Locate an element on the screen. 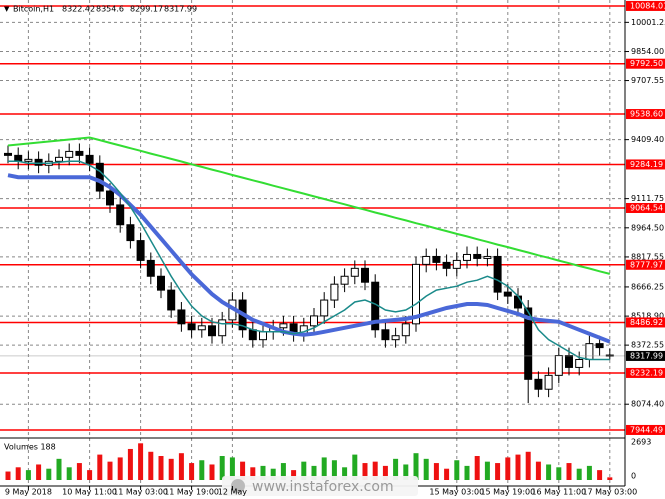 Image resolution: width=665 pixels, height=499 pixels. level-label: 8486.92 is located at coordinates (646, 322).